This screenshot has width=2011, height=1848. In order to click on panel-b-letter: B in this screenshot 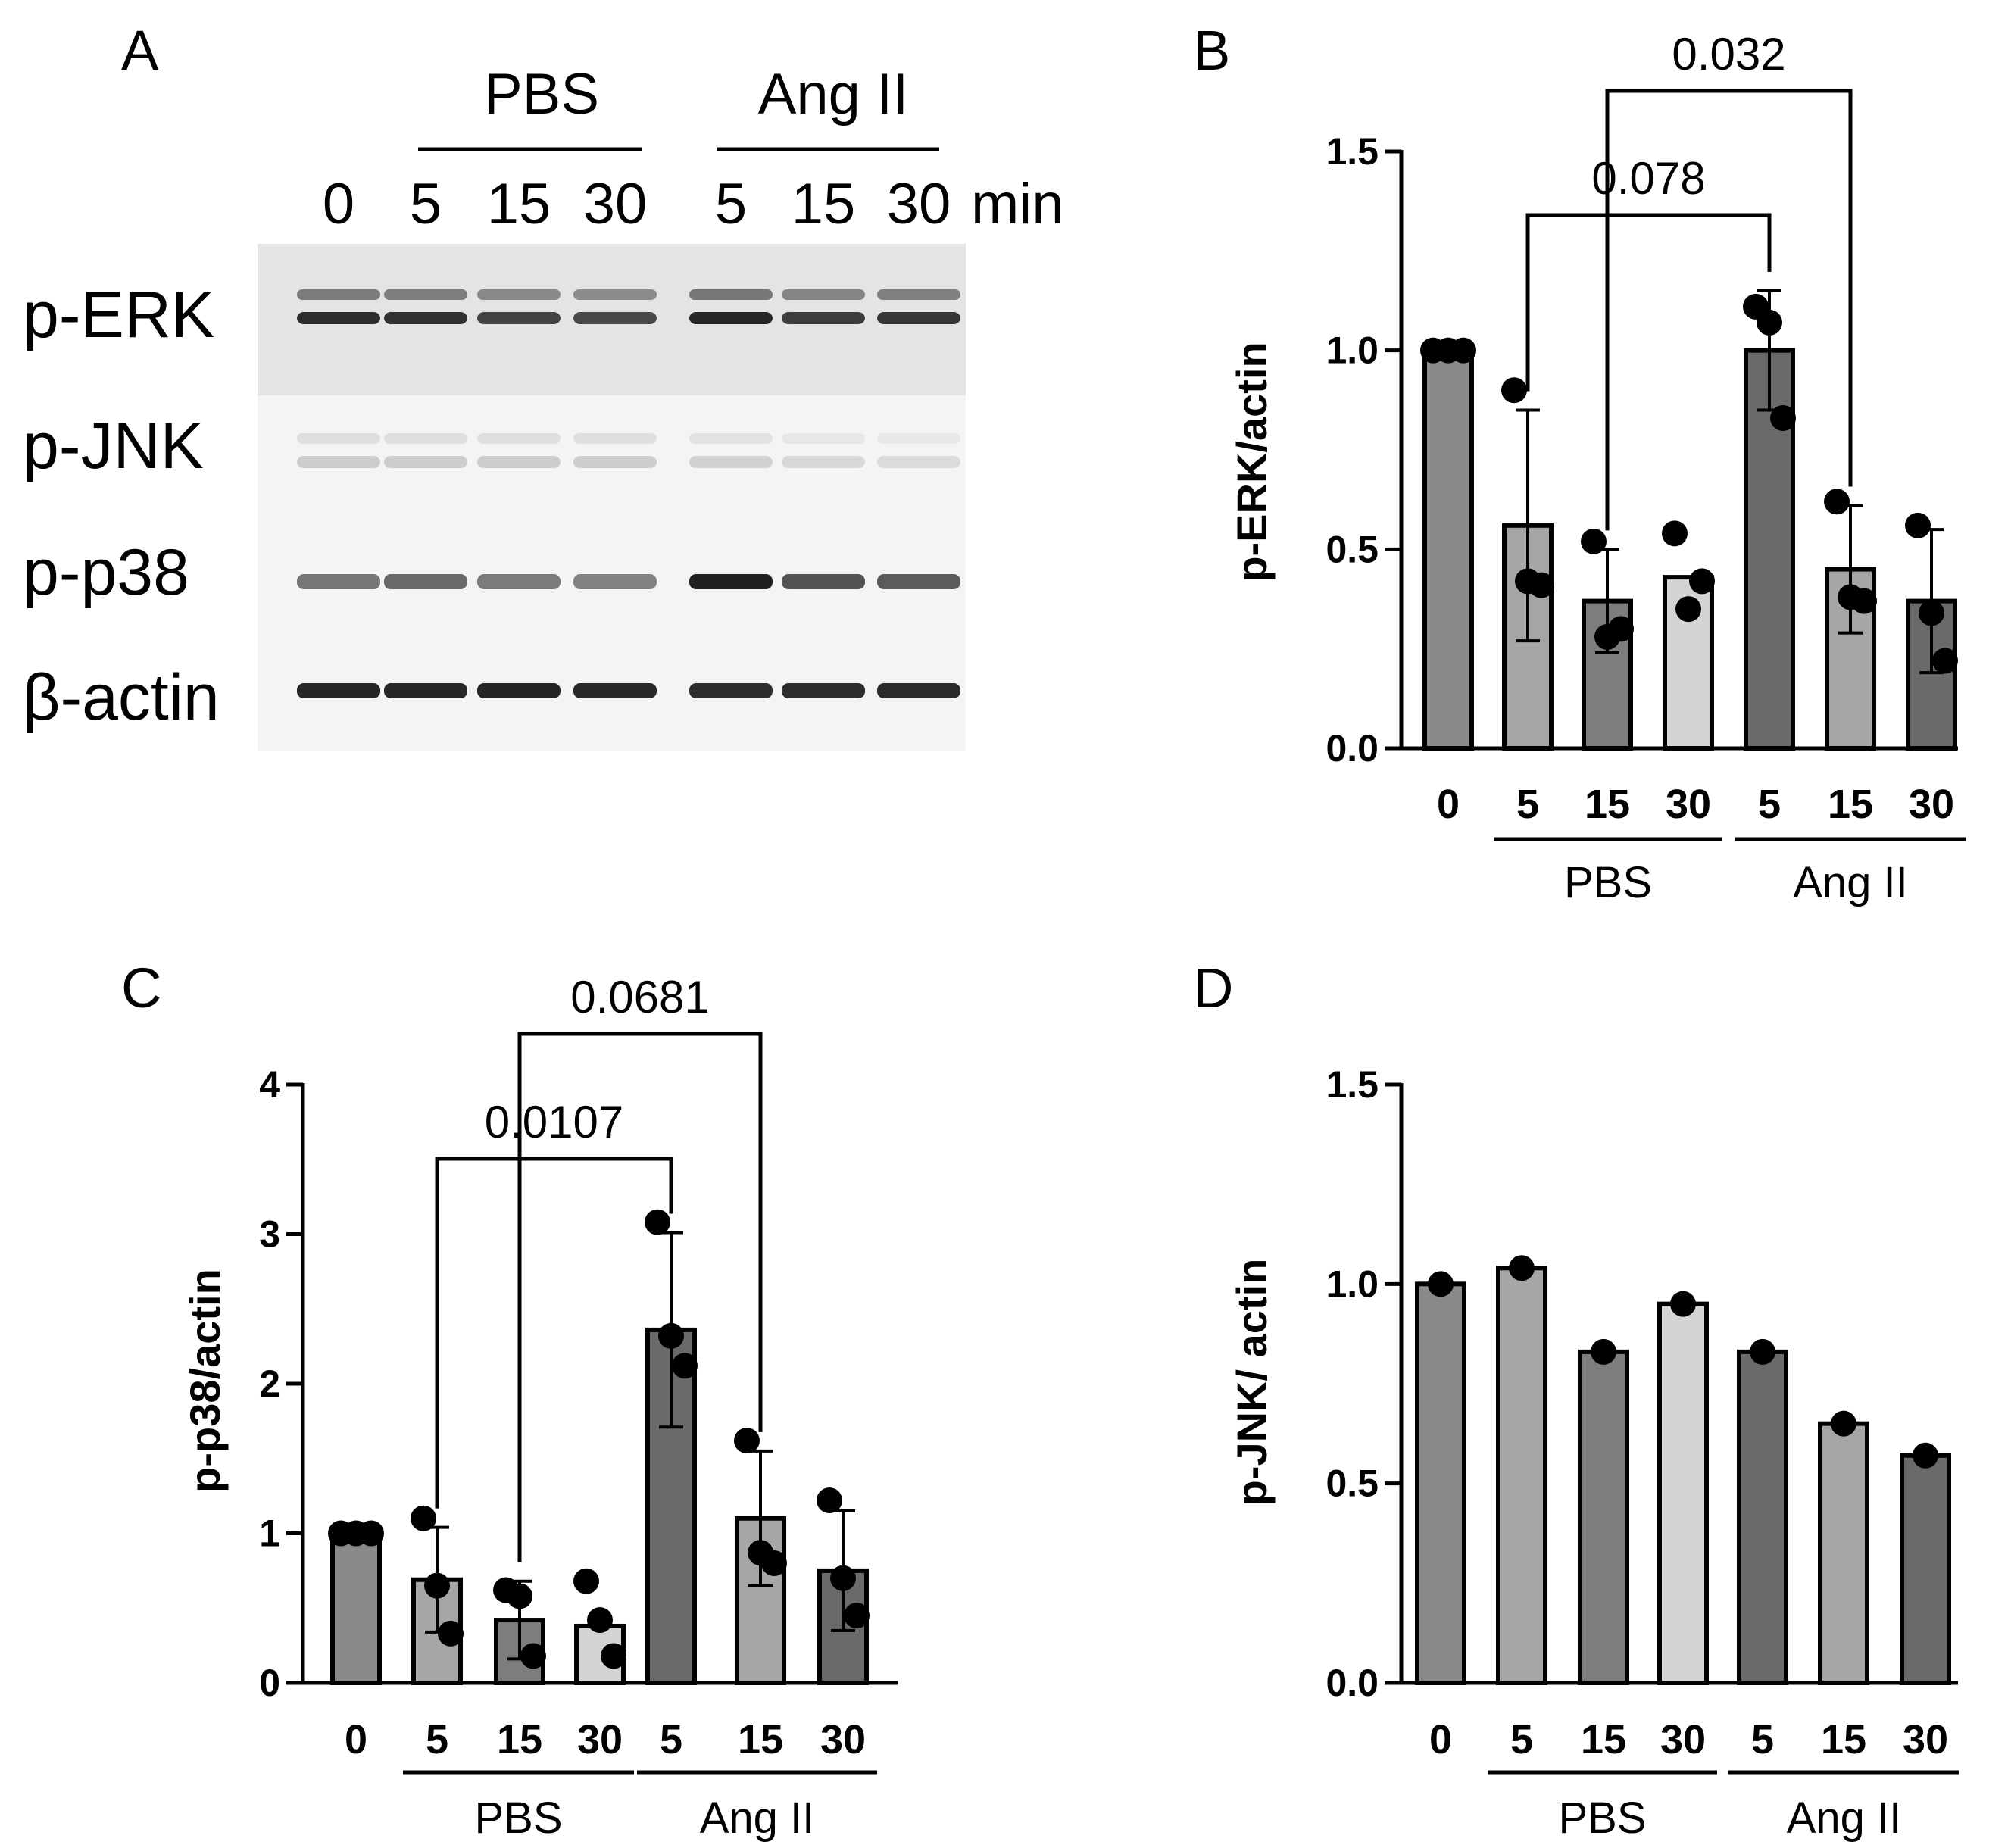, I will do `click(1212, 50)`.